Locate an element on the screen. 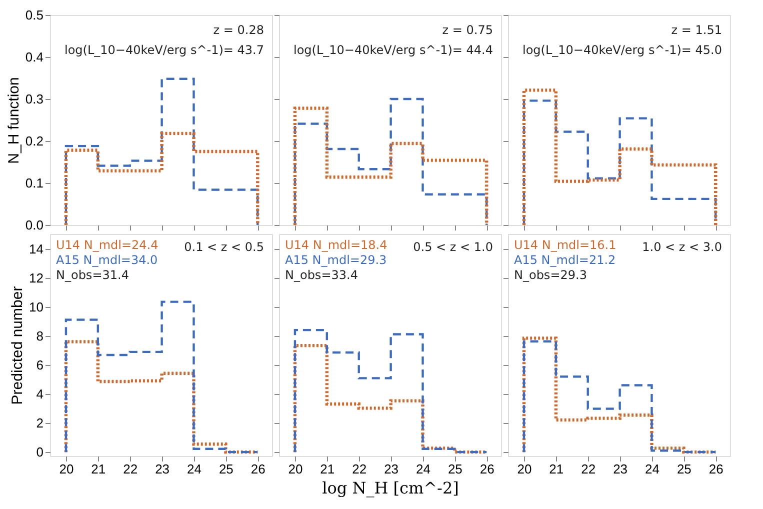  y-tick-label: 8 is located at coordinates (40, 336).